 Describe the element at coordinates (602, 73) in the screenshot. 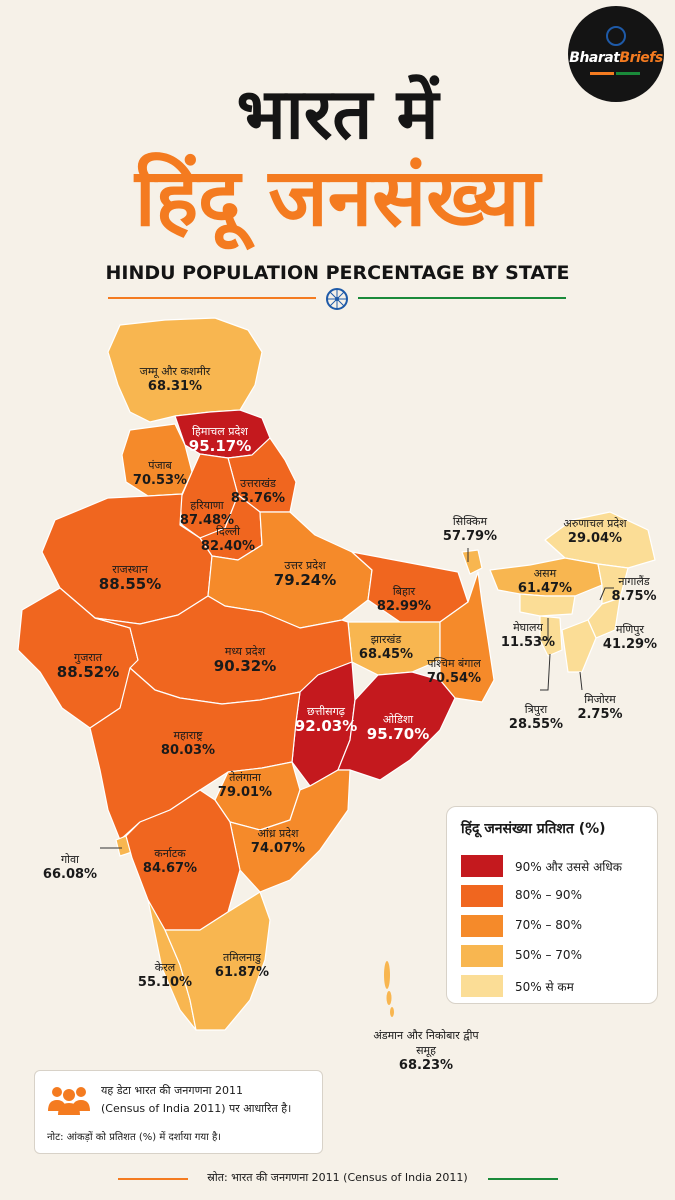

I see `flag-stripe-saffron` at that location.